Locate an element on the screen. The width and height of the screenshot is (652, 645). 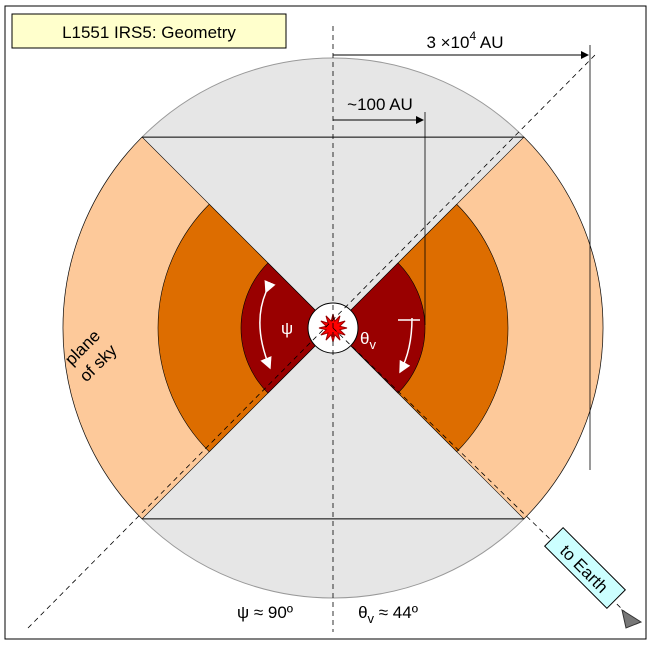
theta-label: θv is located at coordinates (368, 340).